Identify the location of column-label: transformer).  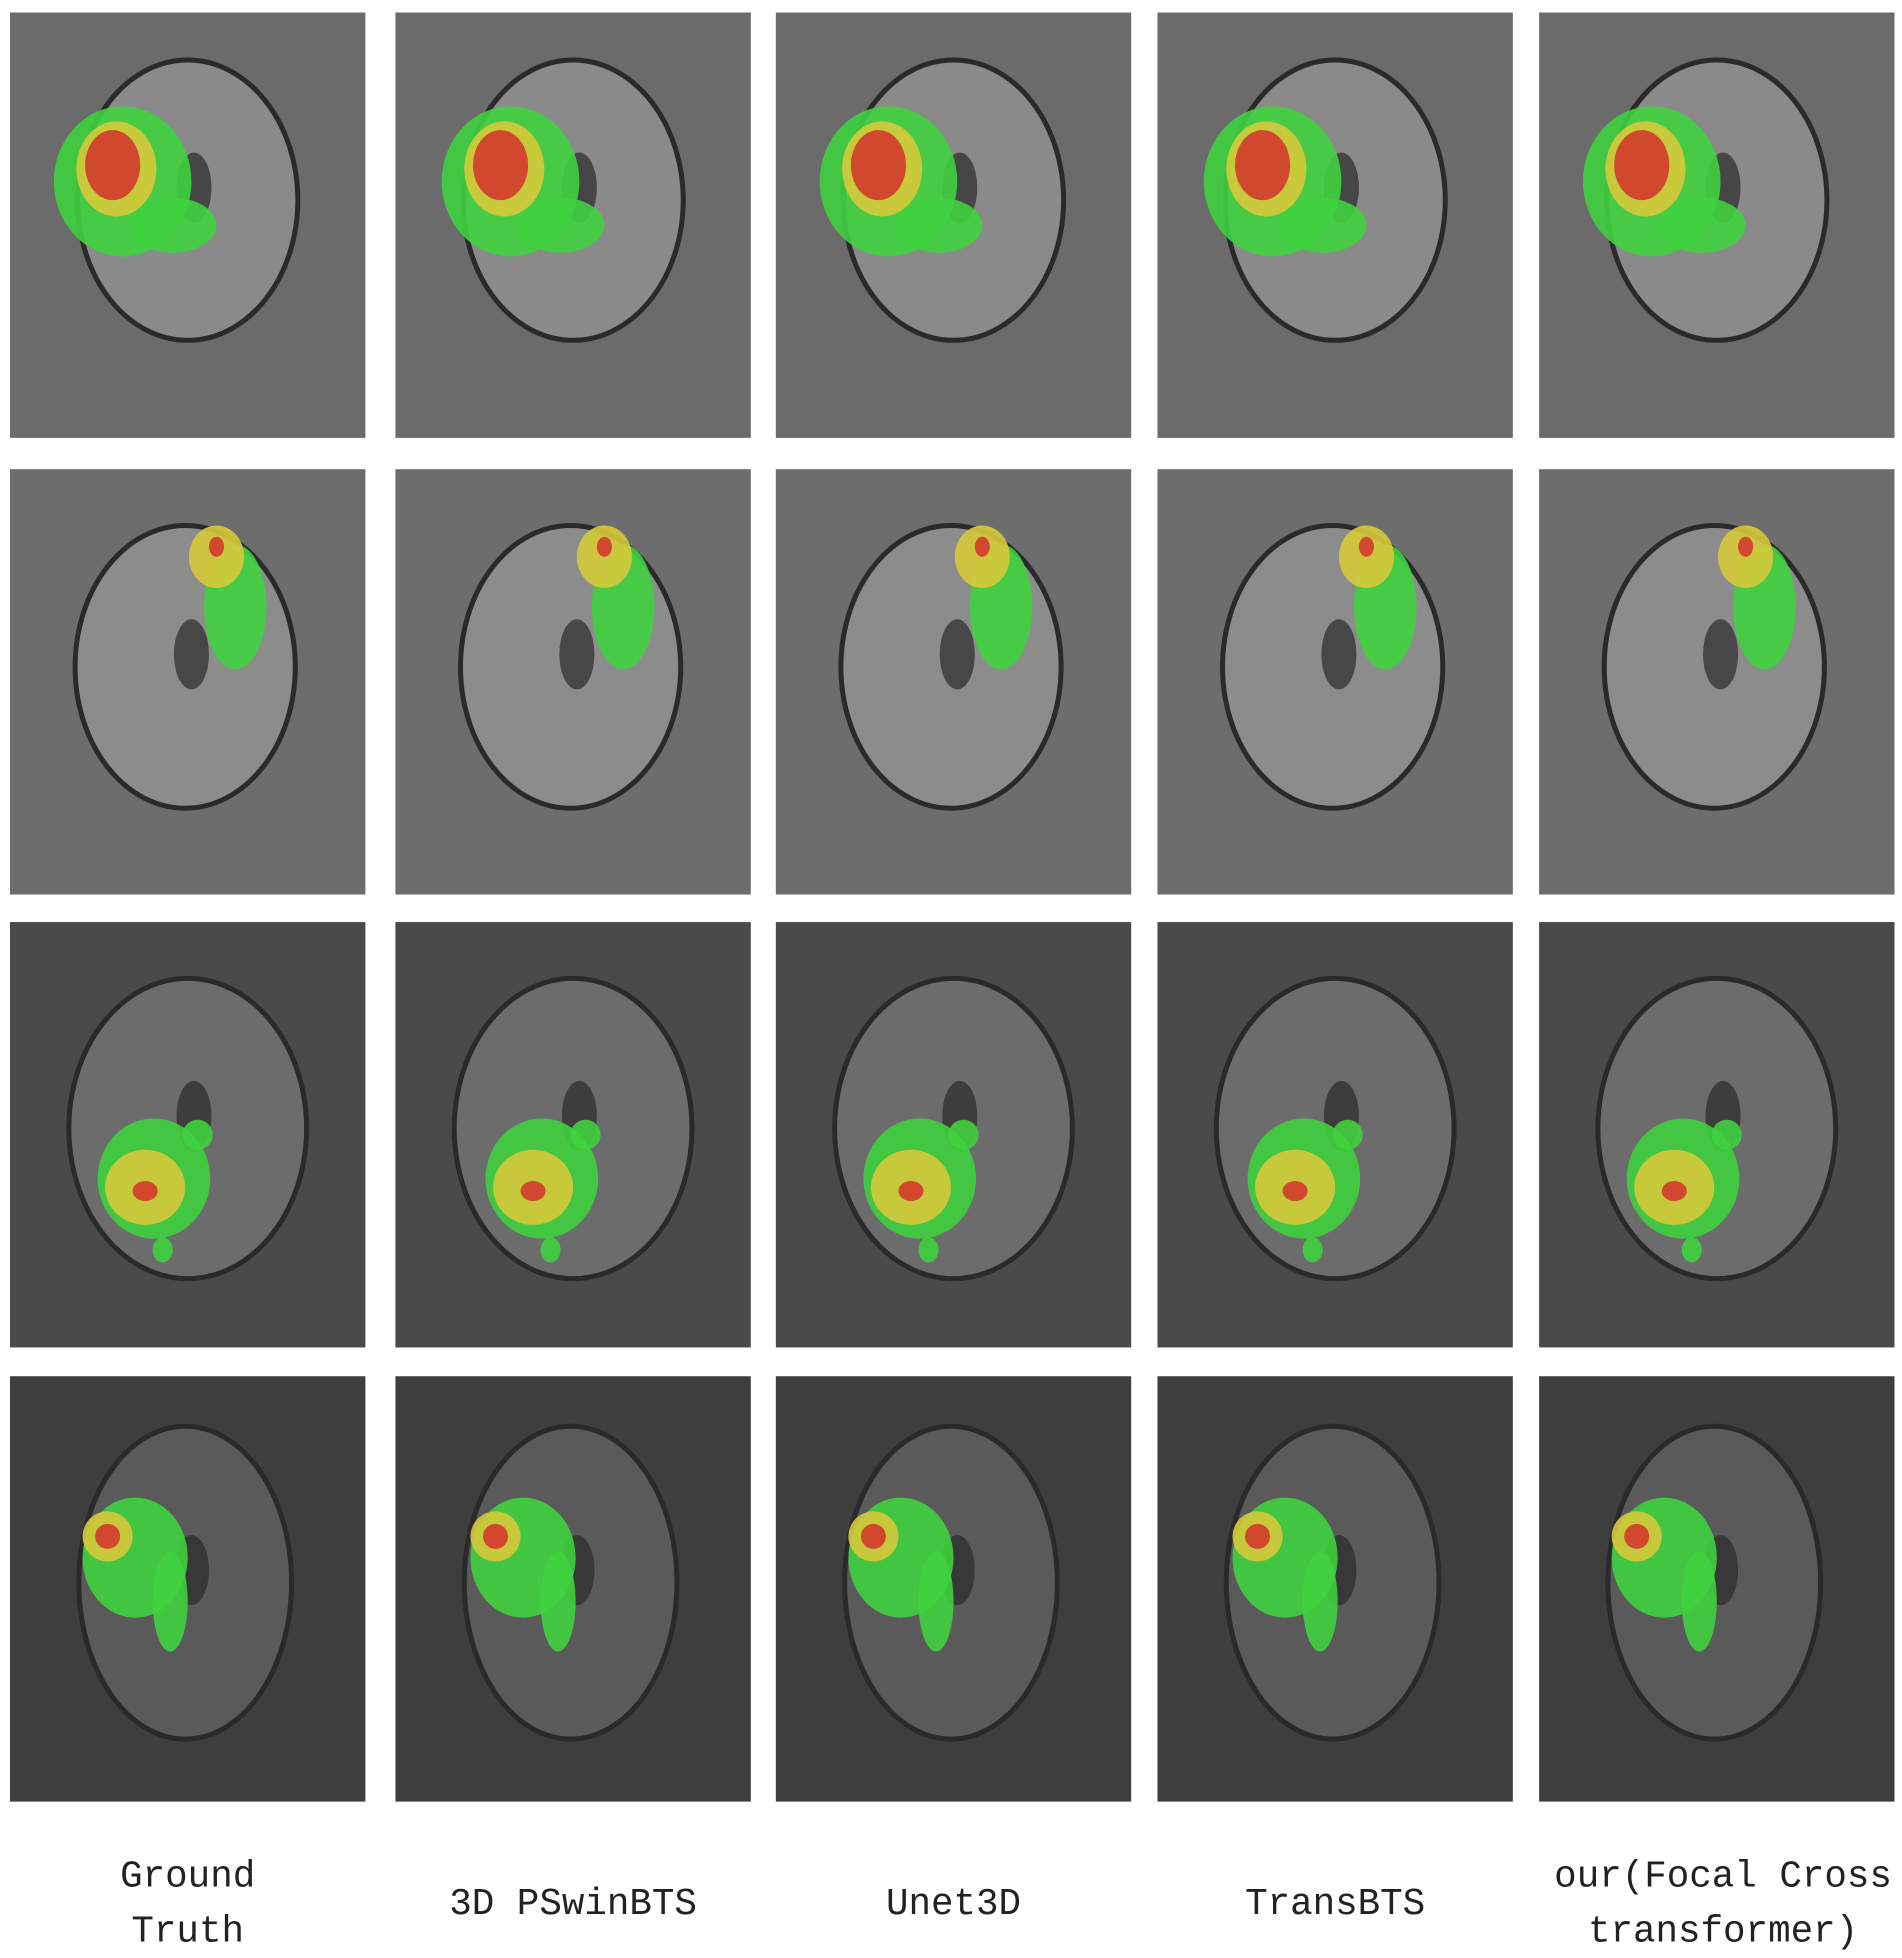
(1723, 1933).